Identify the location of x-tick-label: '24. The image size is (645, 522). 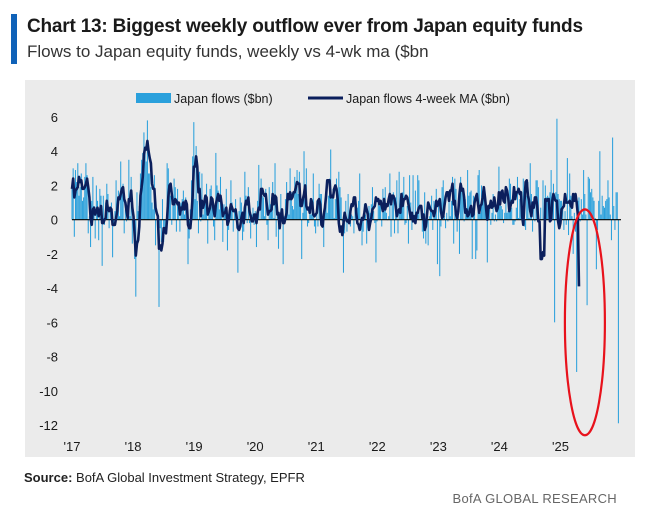
(499, 446).